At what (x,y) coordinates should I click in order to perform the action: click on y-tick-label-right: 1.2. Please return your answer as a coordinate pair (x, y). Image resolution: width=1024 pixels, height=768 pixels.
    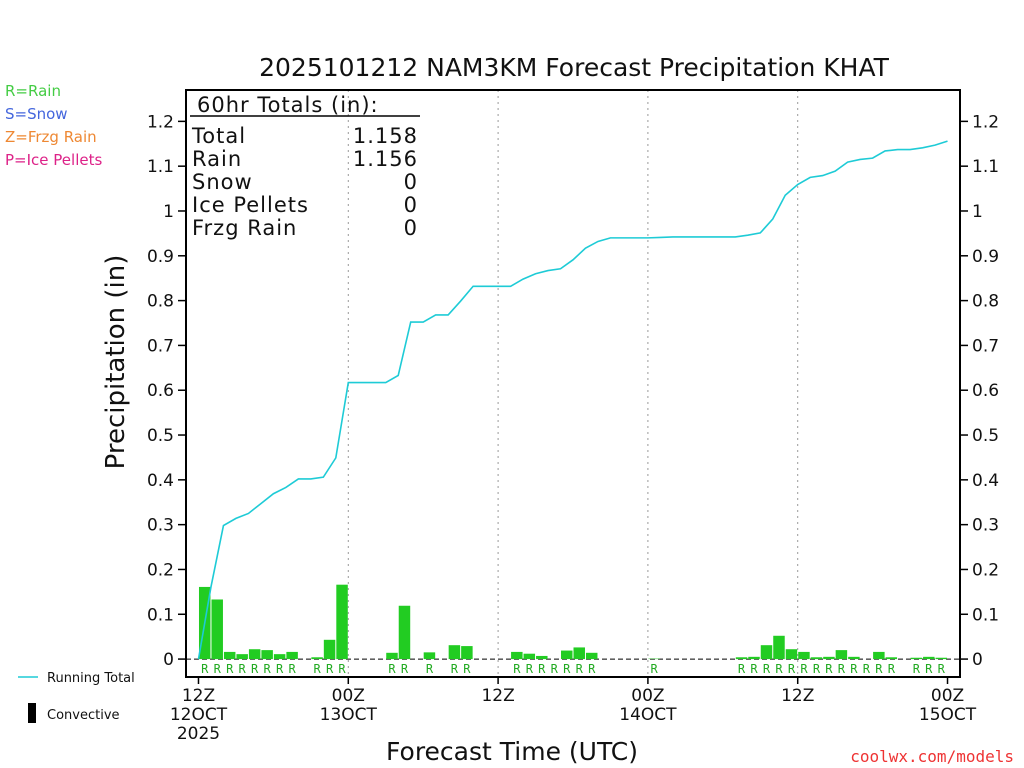
    Looking at the image, I should click on (985, 122).